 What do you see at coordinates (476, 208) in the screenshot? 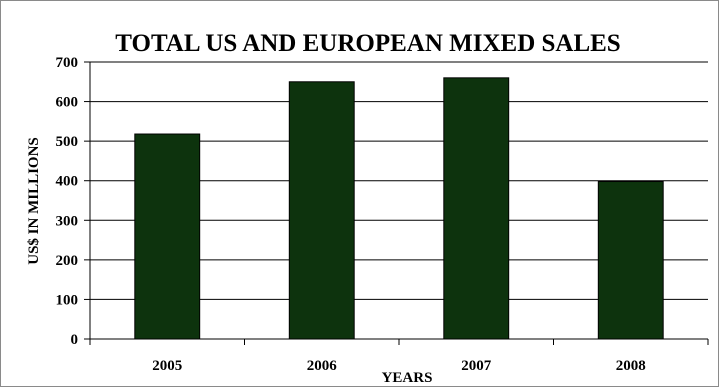
I see `bar-2007` at bounding box center [476, 208].